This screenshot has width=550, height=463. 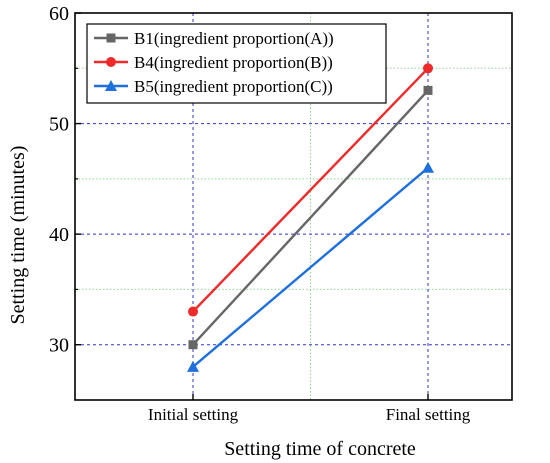 What do you see at coordinates (320, 449) in the screenshot?
I see `x-axis-title: Setting time of concrete` at bounding box center [320, 449].